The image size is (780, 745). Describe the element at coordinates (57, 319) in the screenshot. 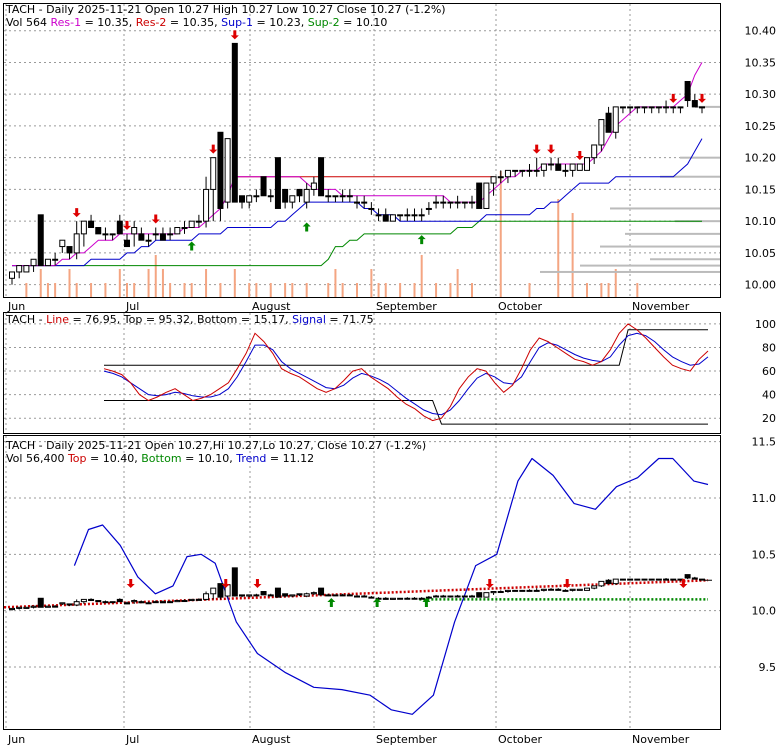

I see `oscillator-header-part-1: Line` at that location.